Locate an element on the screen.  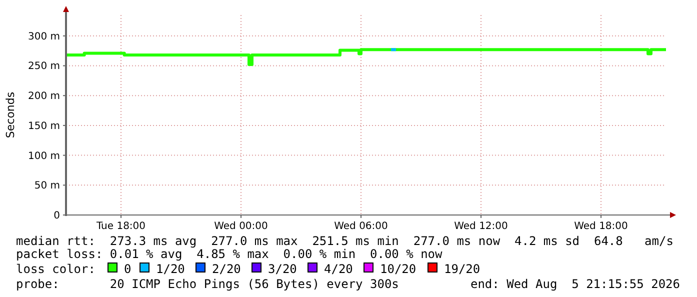
text: probe: 20 ICMP Echo Pings (56 Bytes) every 300s is located at coordinates (207, 284).